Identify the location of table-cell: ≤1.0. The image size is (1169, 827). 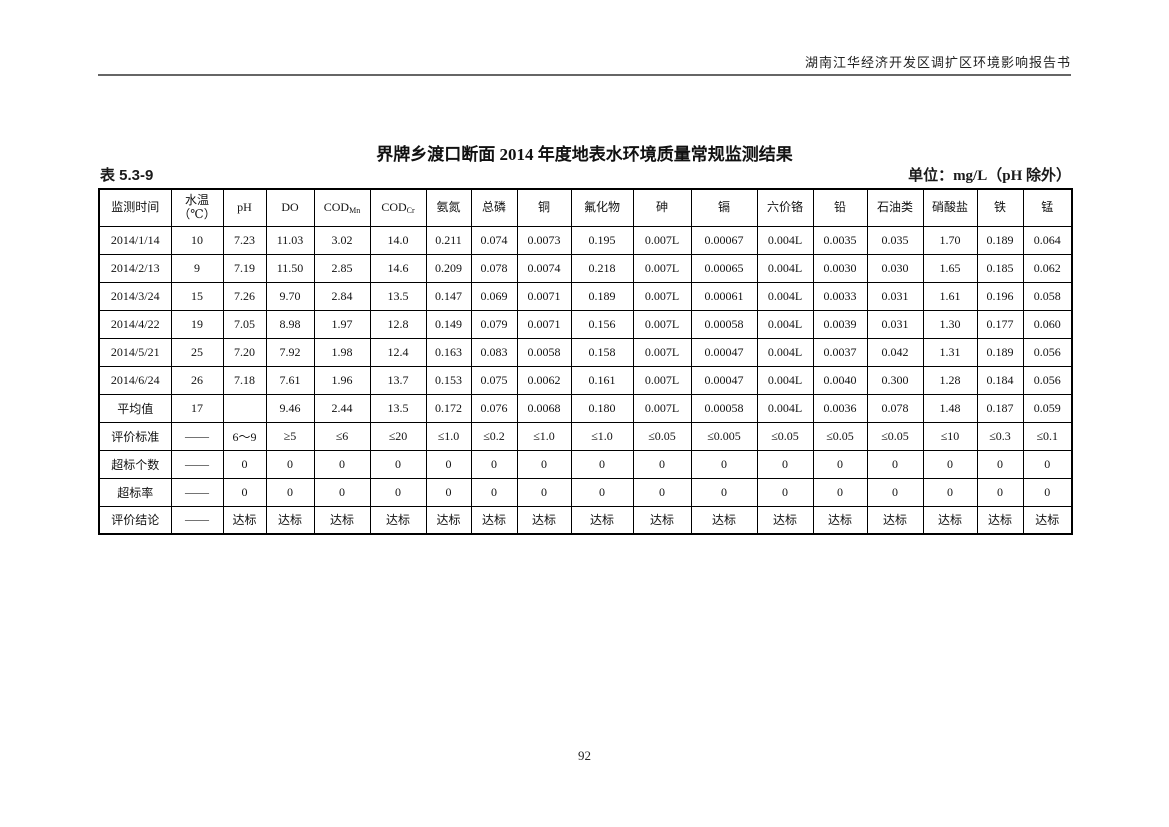
(448, 436).